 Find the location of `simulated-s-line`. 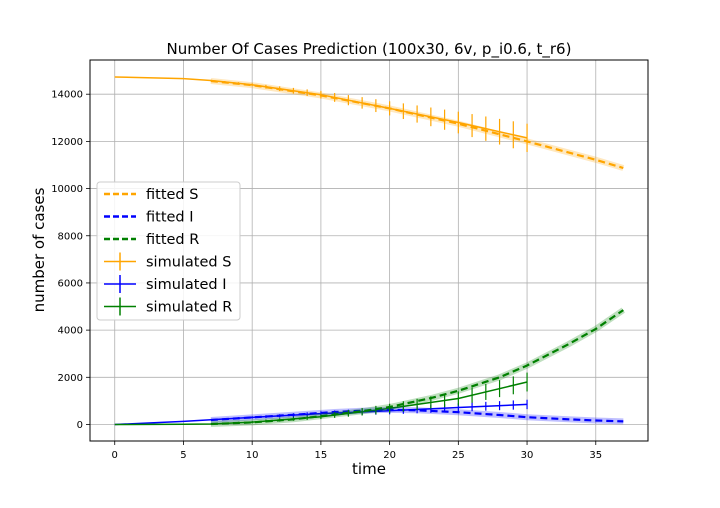

simulated-s-line is located at coordinates (321, 107).